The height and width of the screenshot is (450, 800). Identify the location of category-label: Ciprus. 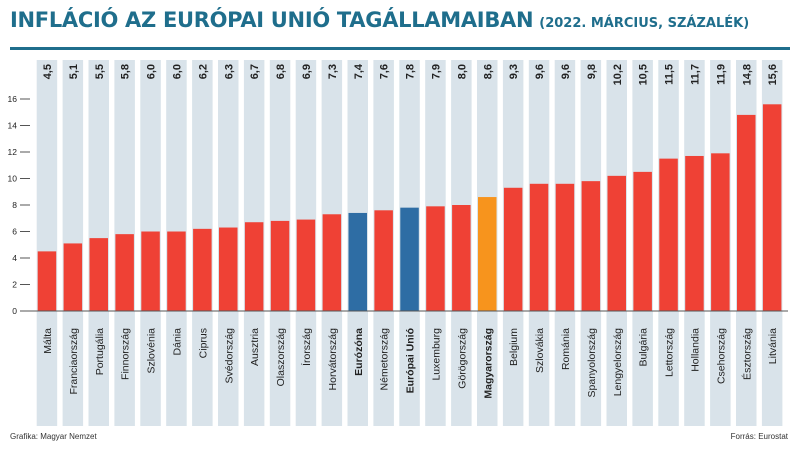
(203, 343).